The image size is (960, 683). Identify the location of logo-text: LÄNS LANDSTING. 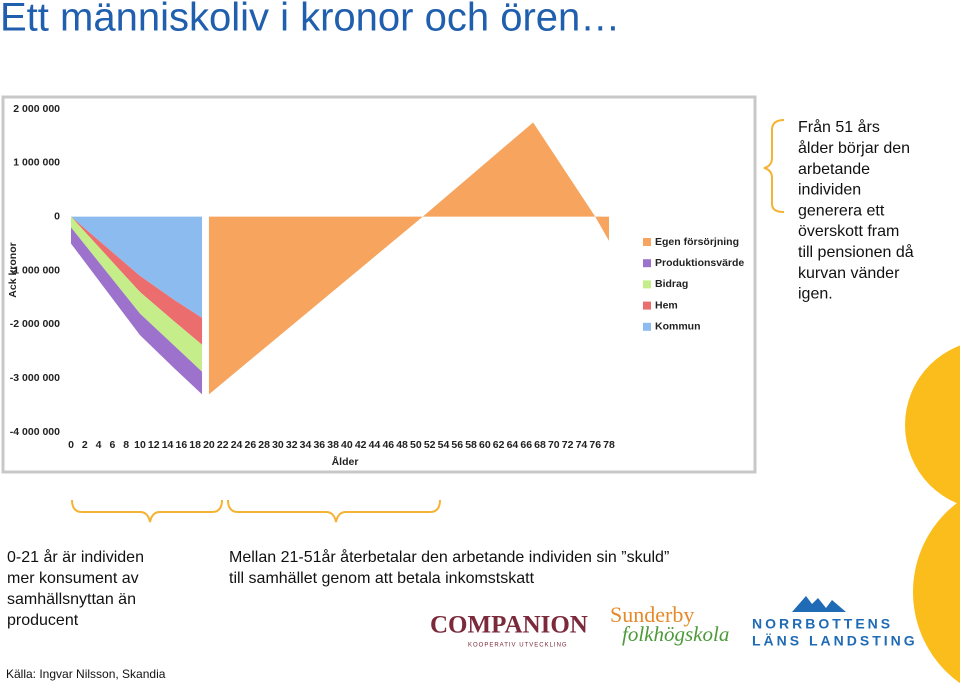
(835, 641).